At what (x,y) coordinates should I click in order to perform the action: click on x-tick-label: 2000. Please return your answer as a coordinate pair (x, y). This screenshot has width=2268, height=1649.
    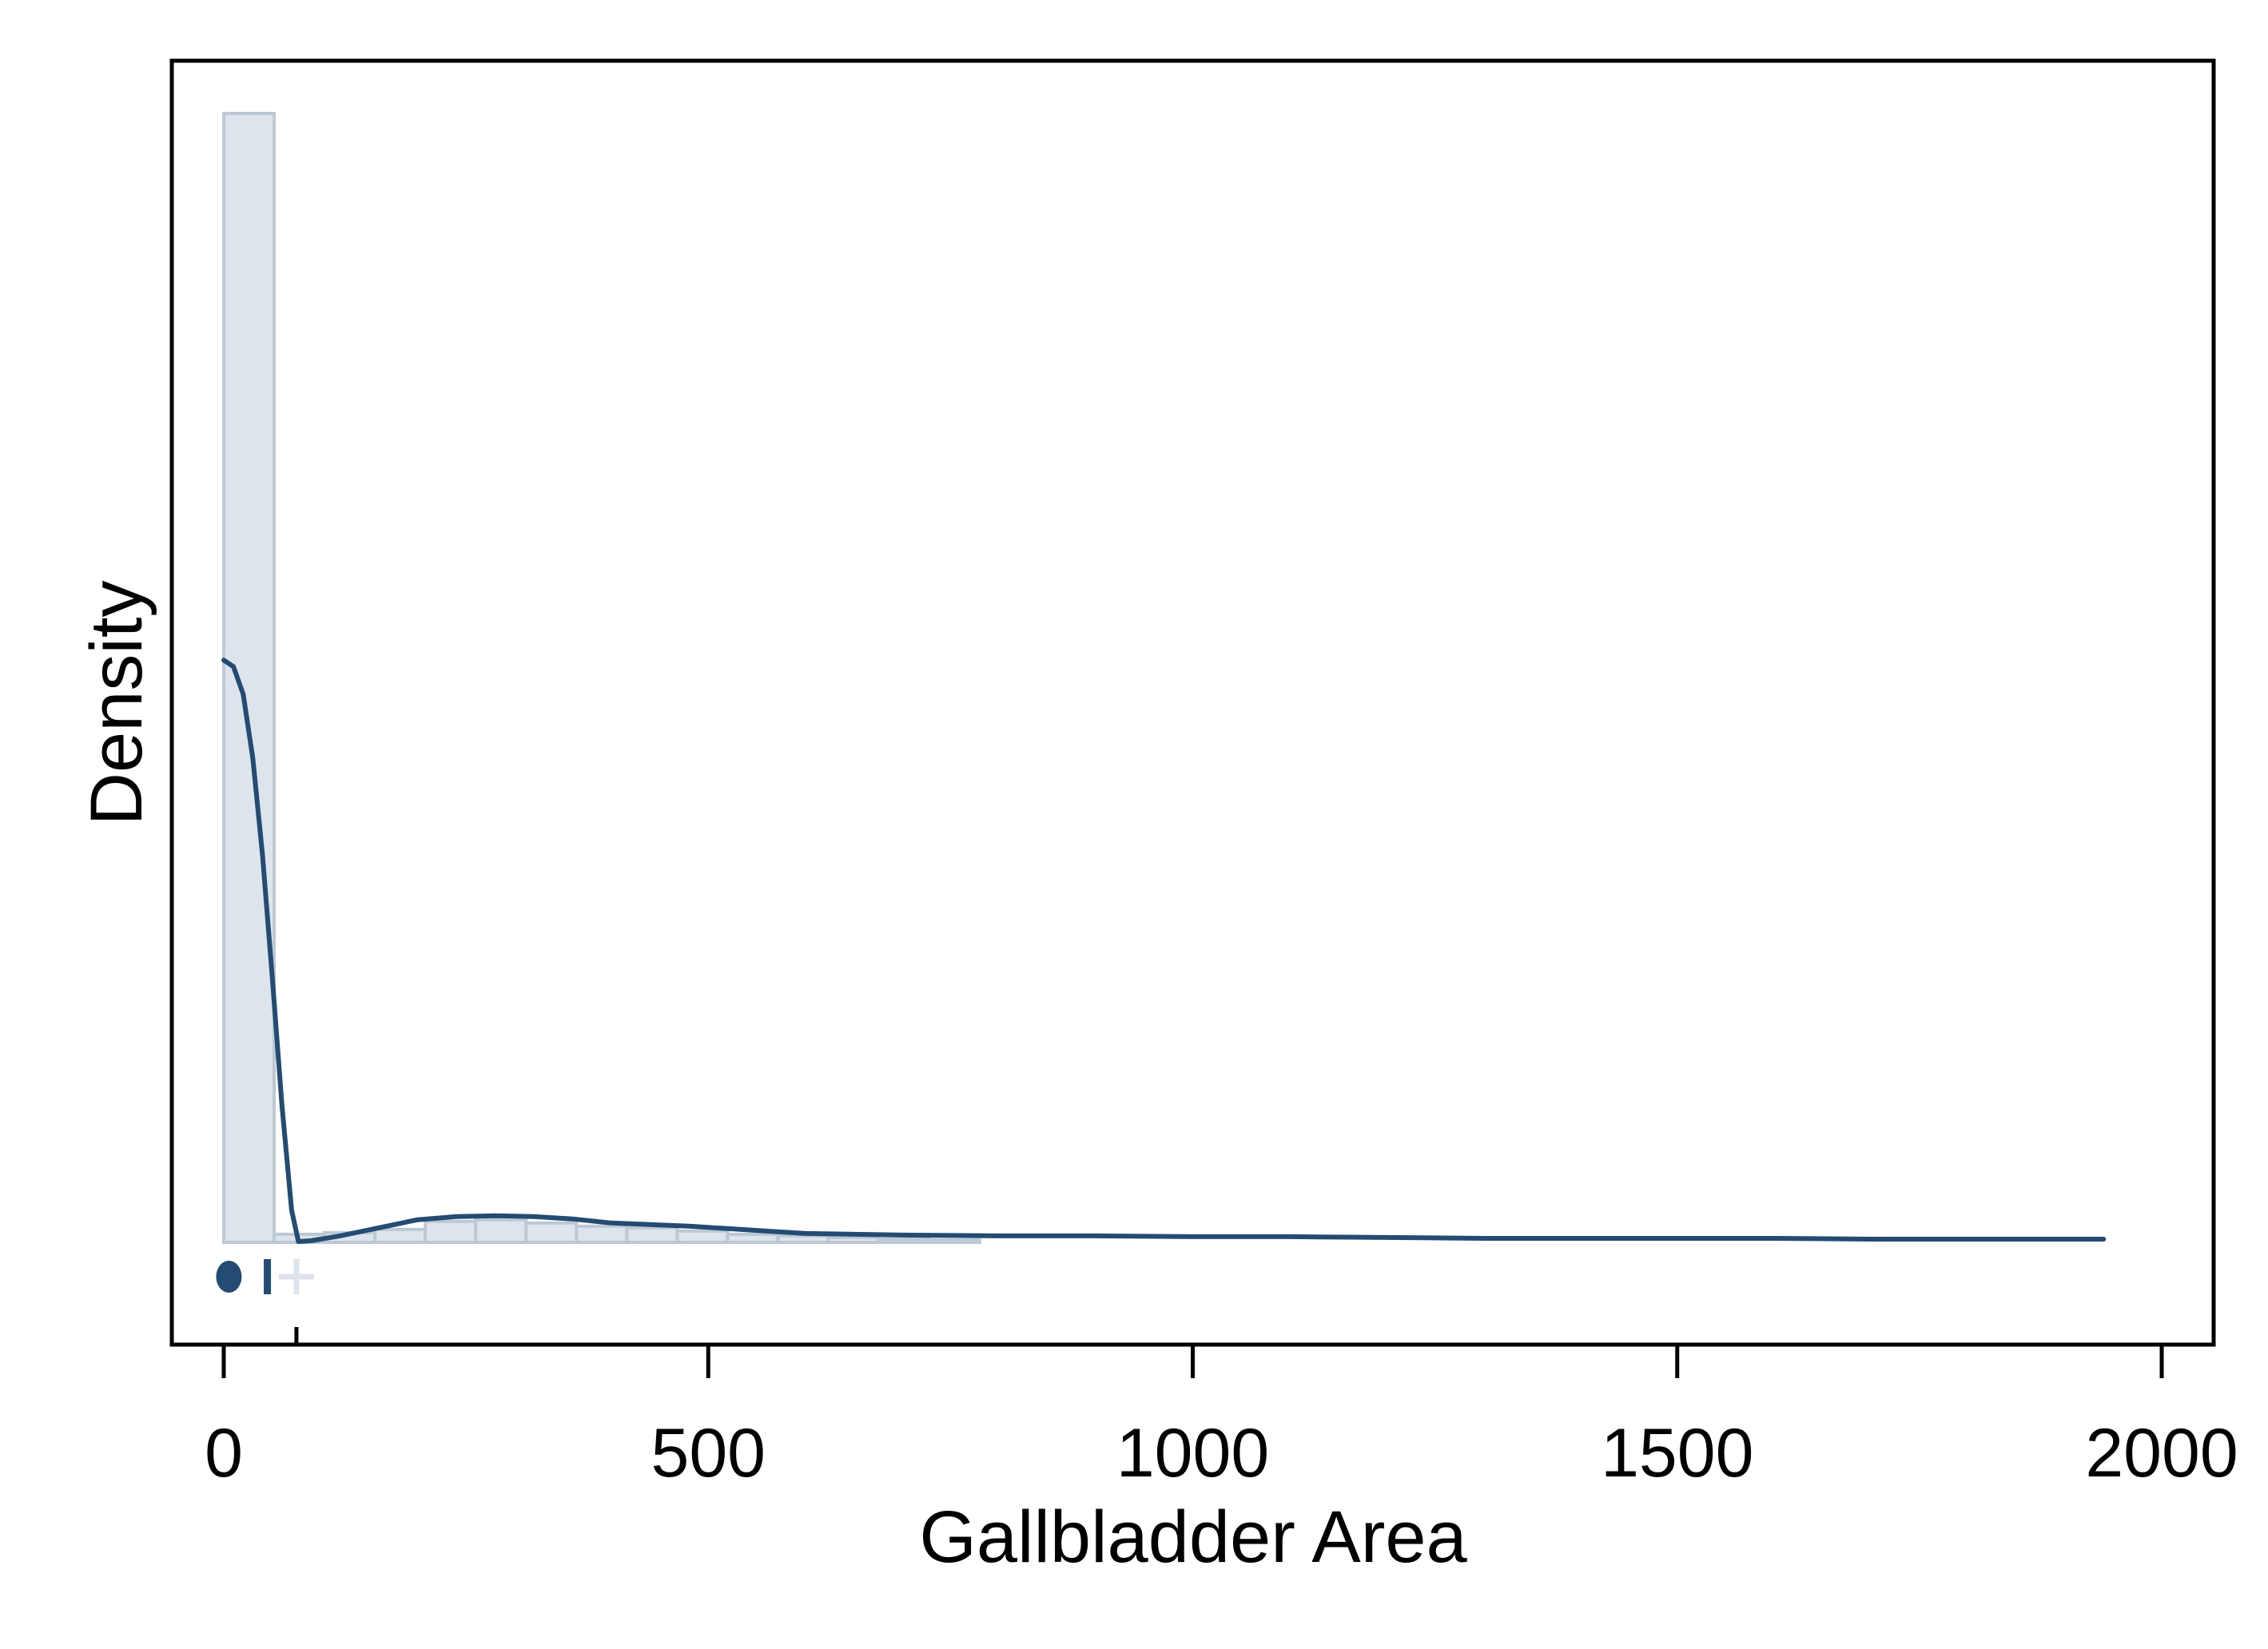
    Looking at the image, I should click on (2161, 1453).